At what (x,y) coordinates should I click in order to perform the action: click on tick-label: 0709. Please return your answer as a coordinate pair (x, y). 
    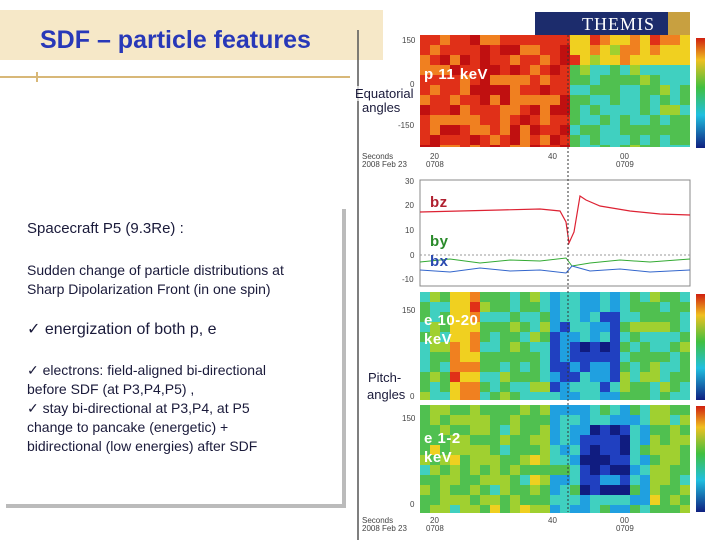
    Looking at the image, I should click on (625, 528).